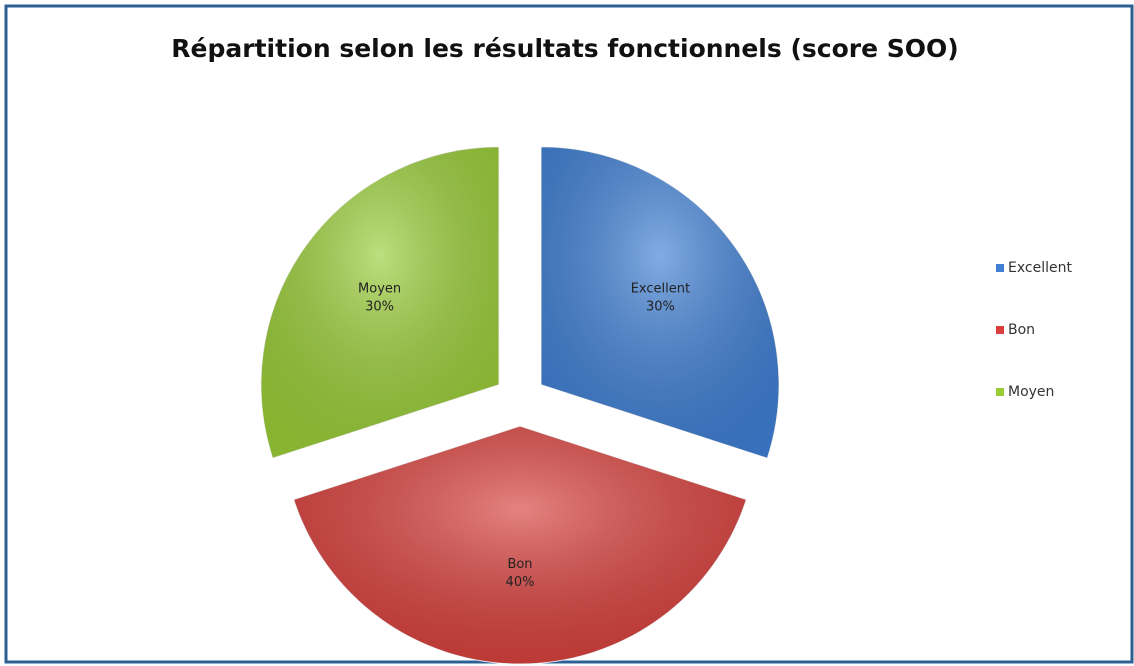  What do you see at coordinates (1021, 330) in the screenshot?
I see `legend-label: Bon` at bounding box center [1021, 330].